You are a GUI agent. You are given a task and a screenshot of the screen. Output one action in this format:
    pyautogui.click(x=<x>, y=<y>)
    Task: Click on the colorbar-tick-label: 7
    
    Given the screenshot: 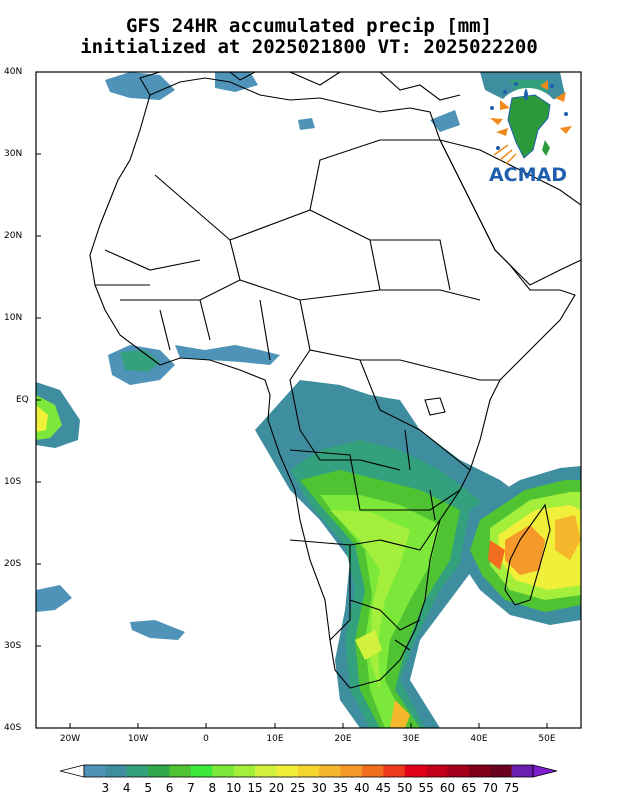 What is the action you would take?
    pyautogui.click(x=191, y=788)
    